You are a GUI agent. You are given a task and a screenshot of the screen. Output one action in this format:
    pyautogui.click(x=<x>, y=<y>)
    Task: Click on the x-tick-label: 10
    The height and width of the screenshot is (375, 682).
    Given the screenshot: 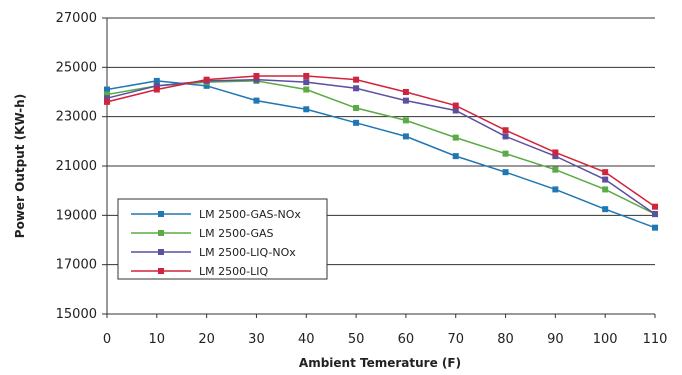 What is the action you would take?
    pyautogui.click(x=157, y=339)
    